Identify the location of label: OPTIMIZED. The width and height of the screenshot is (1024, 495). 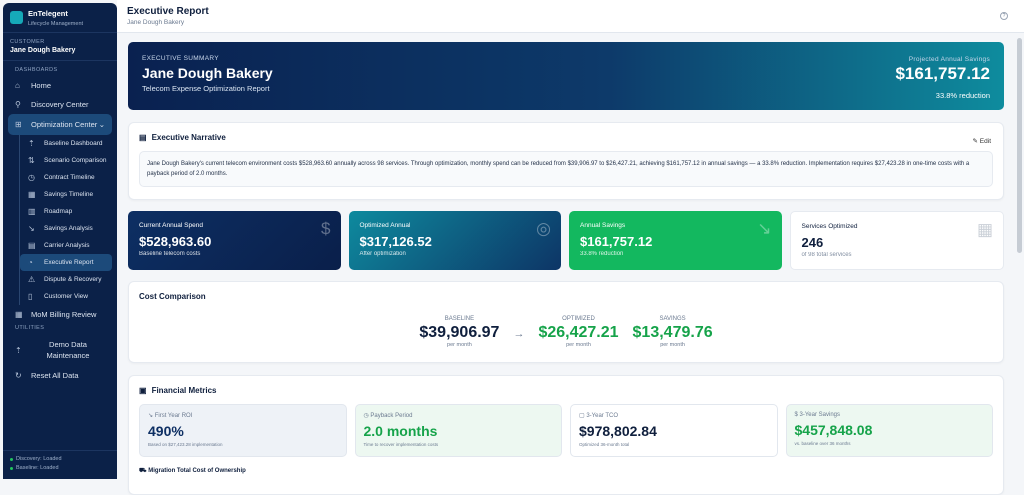
(578, 319).